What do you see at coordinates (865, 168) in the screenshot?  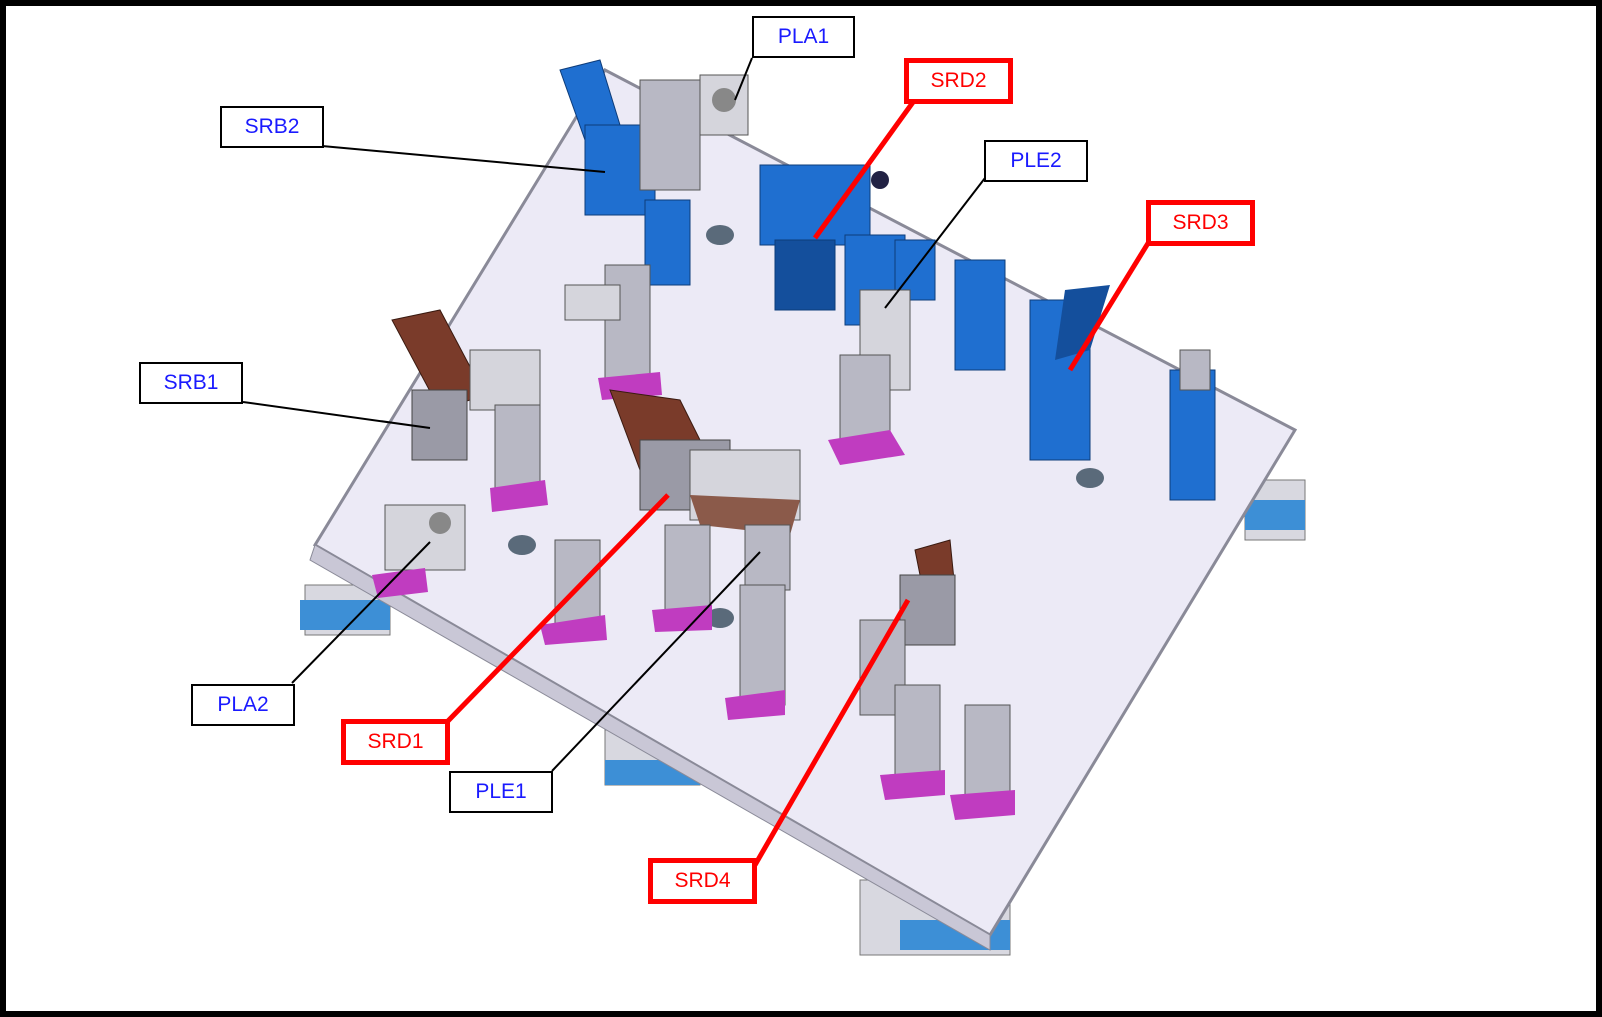 I see `srd2-leader` at bounding box center [865, 168].